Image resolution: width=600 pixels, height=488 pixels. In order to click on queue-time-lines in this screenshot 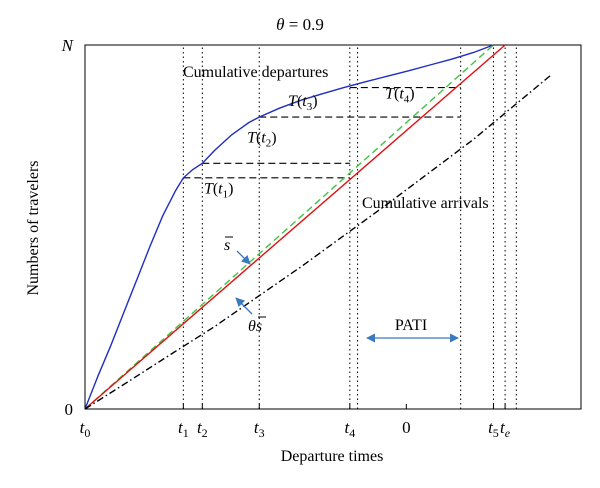, I will do `click(322, 133)`.